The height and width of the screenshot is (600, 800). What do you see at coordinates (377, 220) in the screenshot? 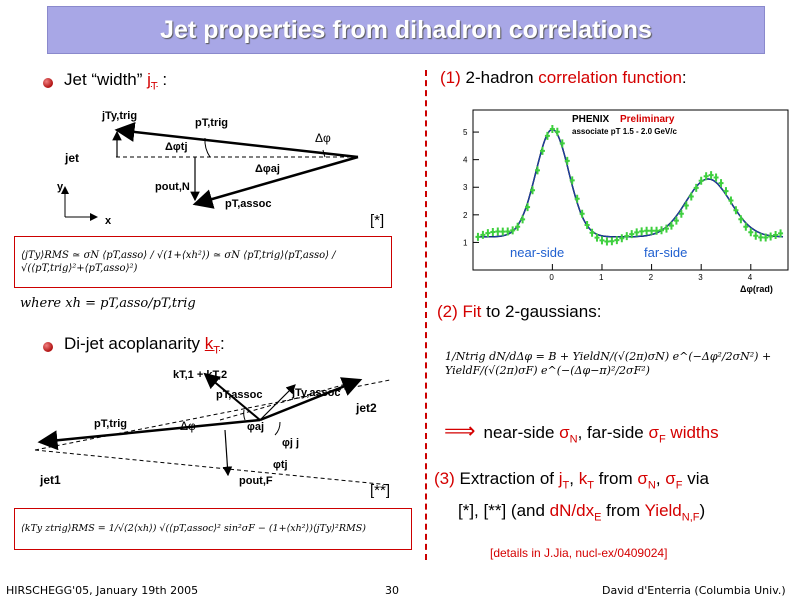
I see `reference-star: [*]` at bounding box center [377, 220].